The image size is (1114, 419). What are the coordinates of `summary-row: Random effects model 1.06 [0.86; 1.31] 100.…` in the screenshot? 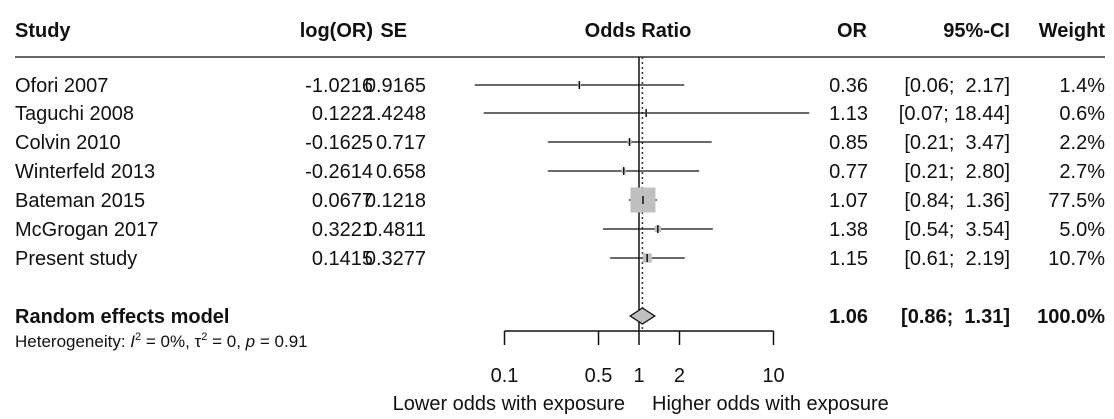 It's located at (560, 317).